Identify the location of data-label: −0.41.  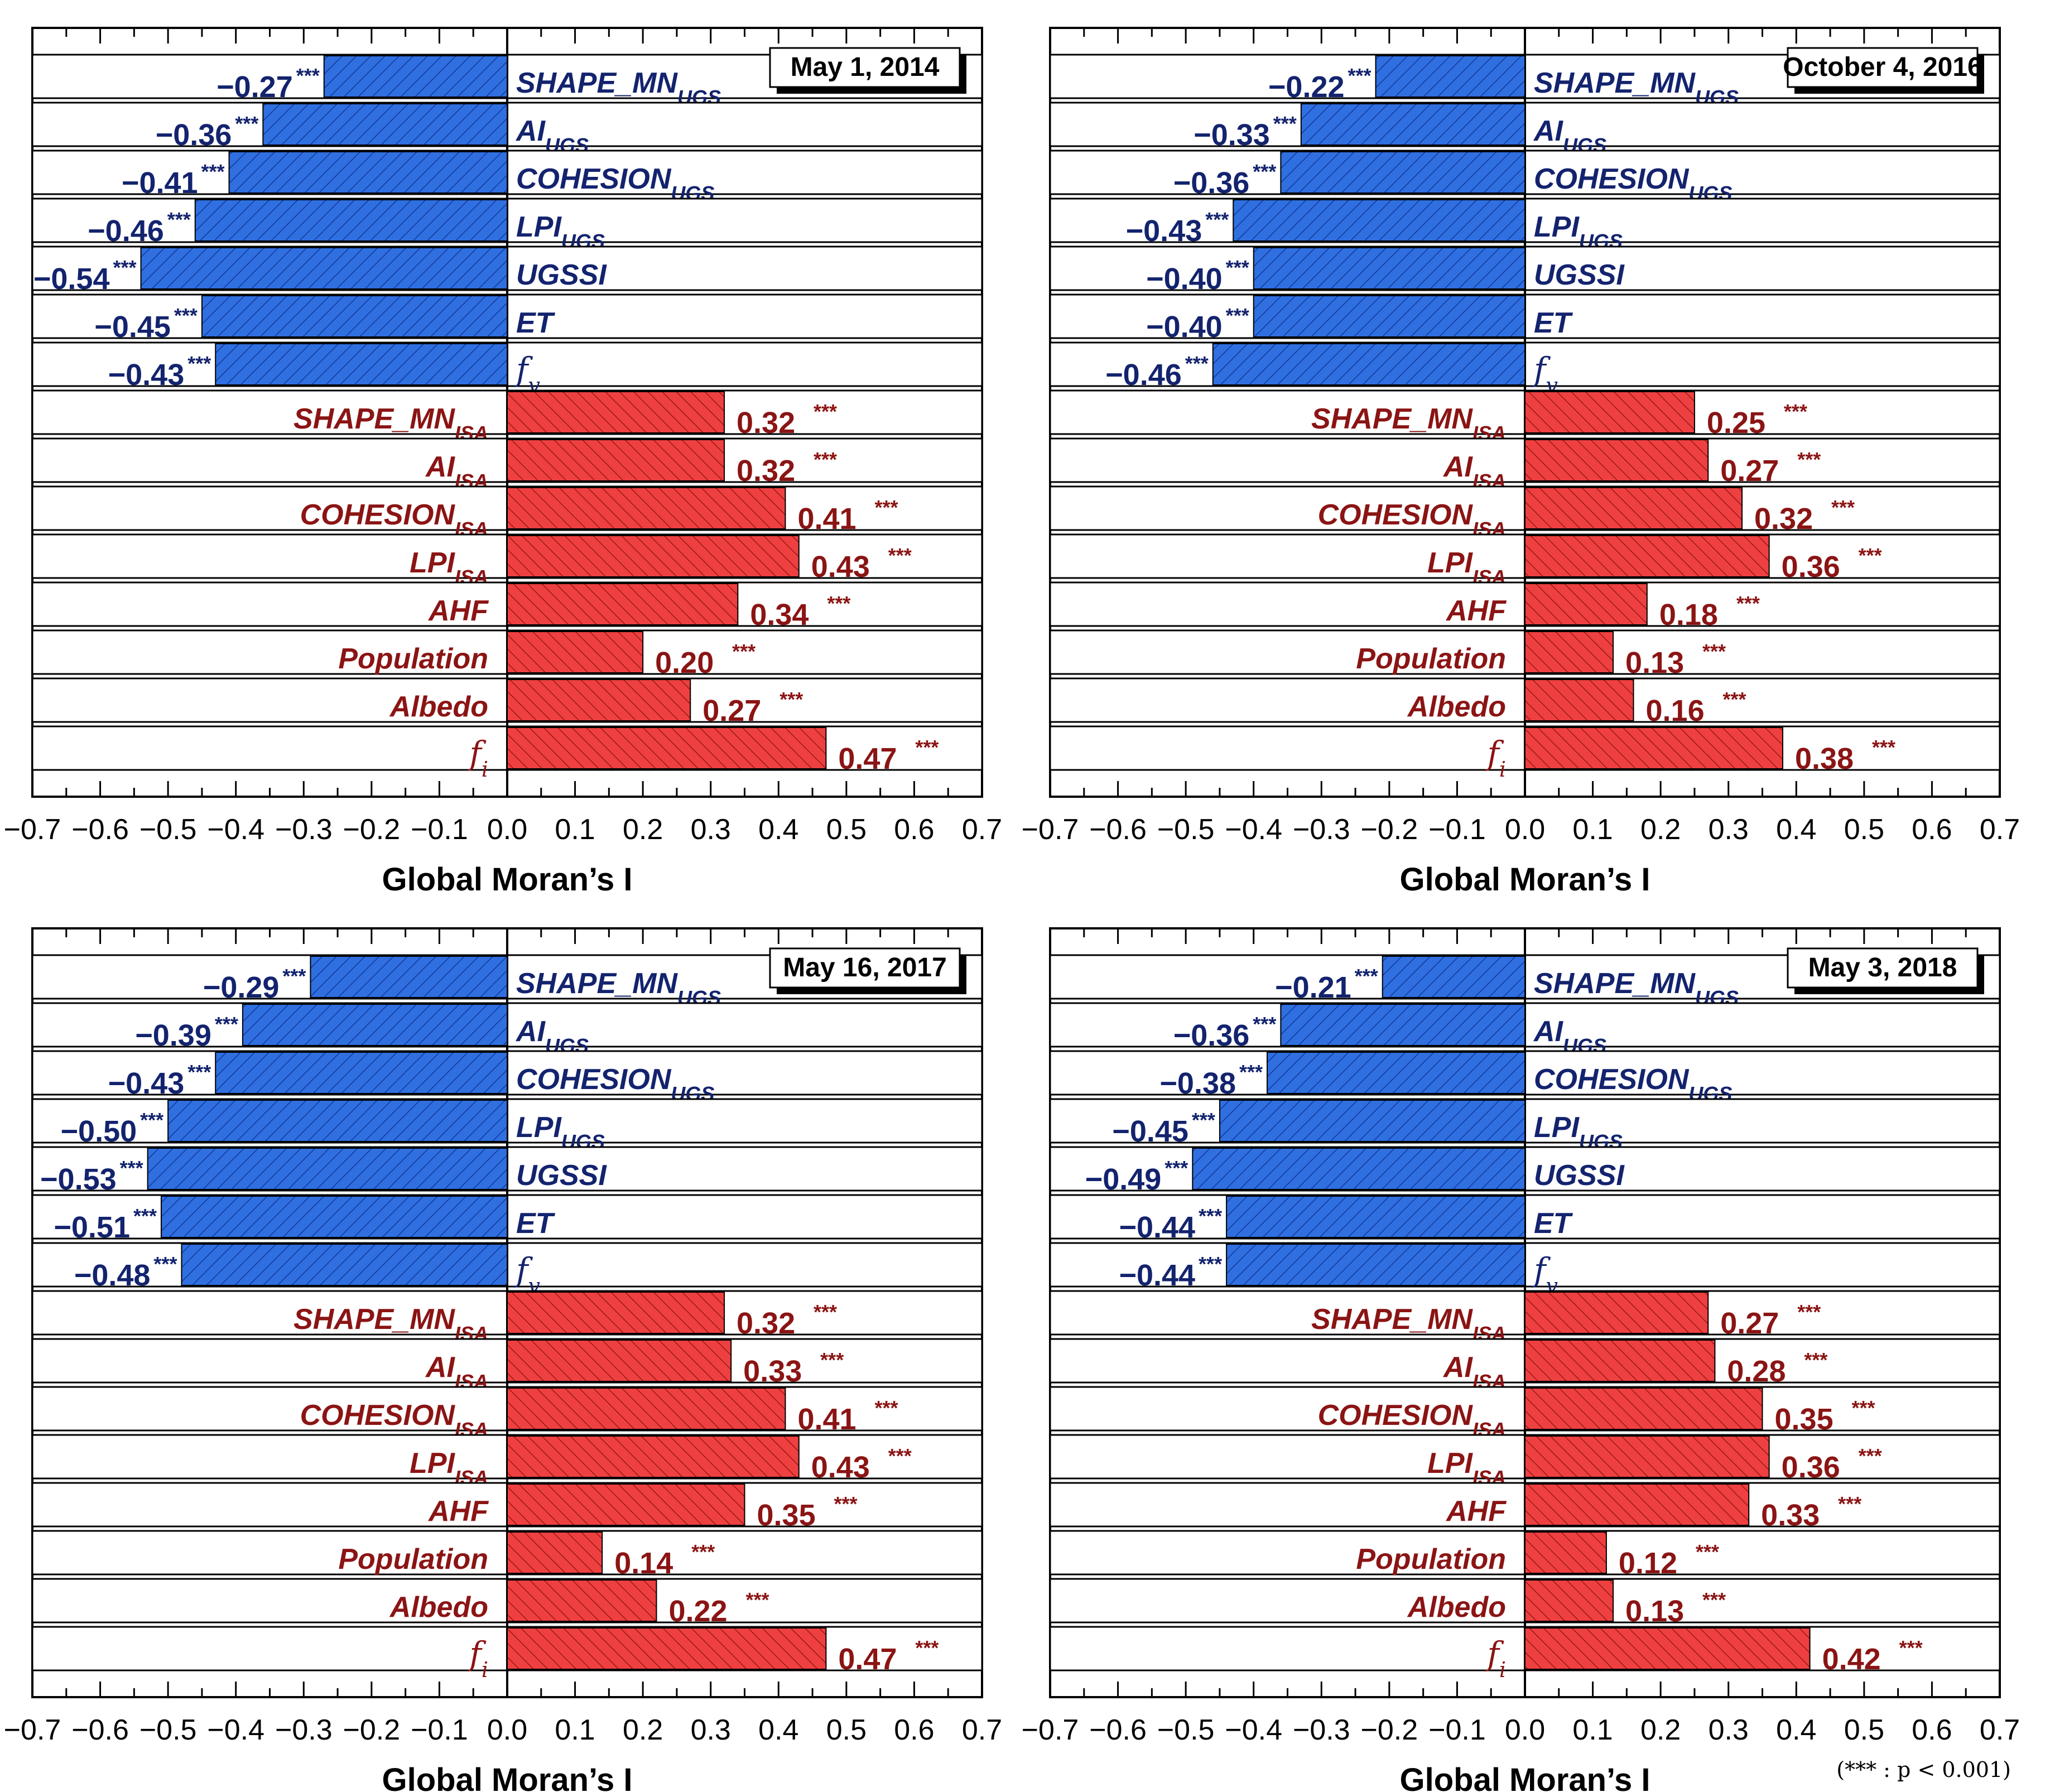
(160, 183).